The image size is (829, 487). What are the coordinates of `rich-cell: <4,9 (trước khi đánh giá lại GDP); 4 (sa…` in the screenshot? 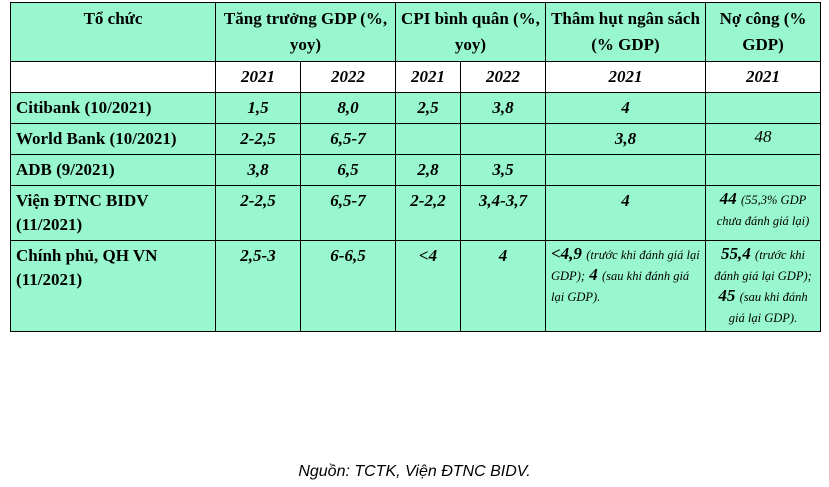 It's located at (625, 286).